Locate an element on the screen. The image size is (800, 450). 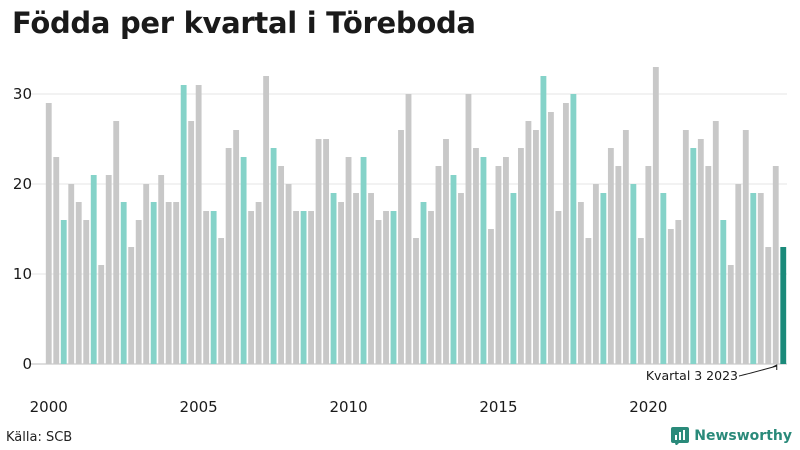
brand-name: Newsworthy is located at coordinates (743, 436).